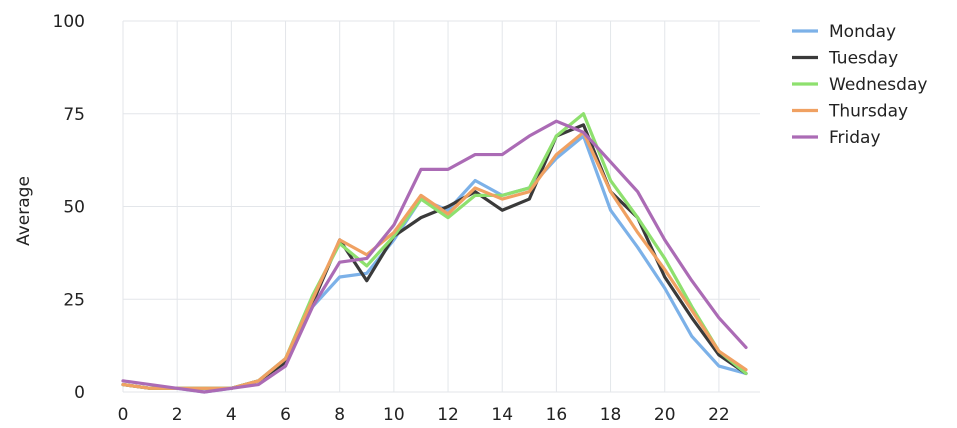 Image resolution: width=957 pixels, height=428 pixels. Describe the element at coordinates (863, 59) in the screenshot. I see `legend-label: Tuesday` at that location.